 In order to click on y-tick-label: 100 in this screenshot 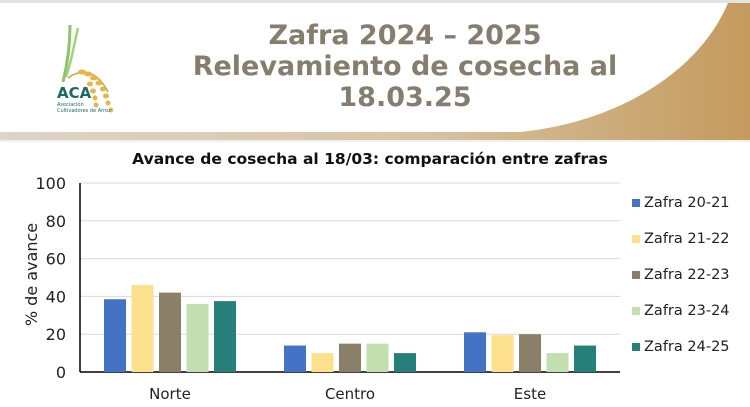, I will do `click(50, 183)`.